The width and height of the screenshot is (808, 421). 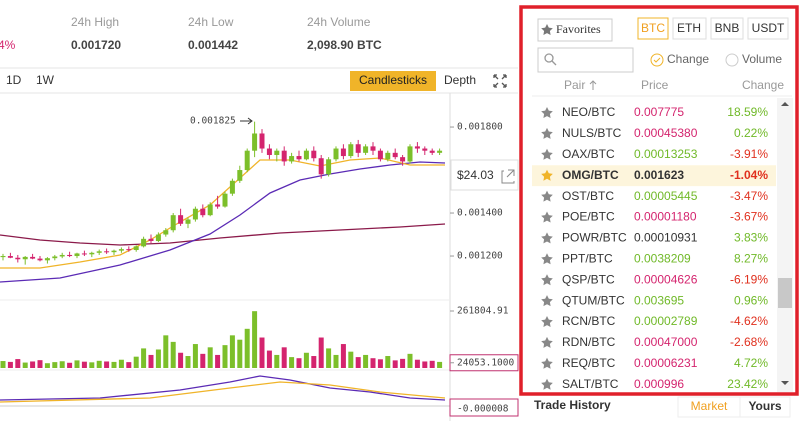 I want to click on radio-checked, so click(x=657, y=60).